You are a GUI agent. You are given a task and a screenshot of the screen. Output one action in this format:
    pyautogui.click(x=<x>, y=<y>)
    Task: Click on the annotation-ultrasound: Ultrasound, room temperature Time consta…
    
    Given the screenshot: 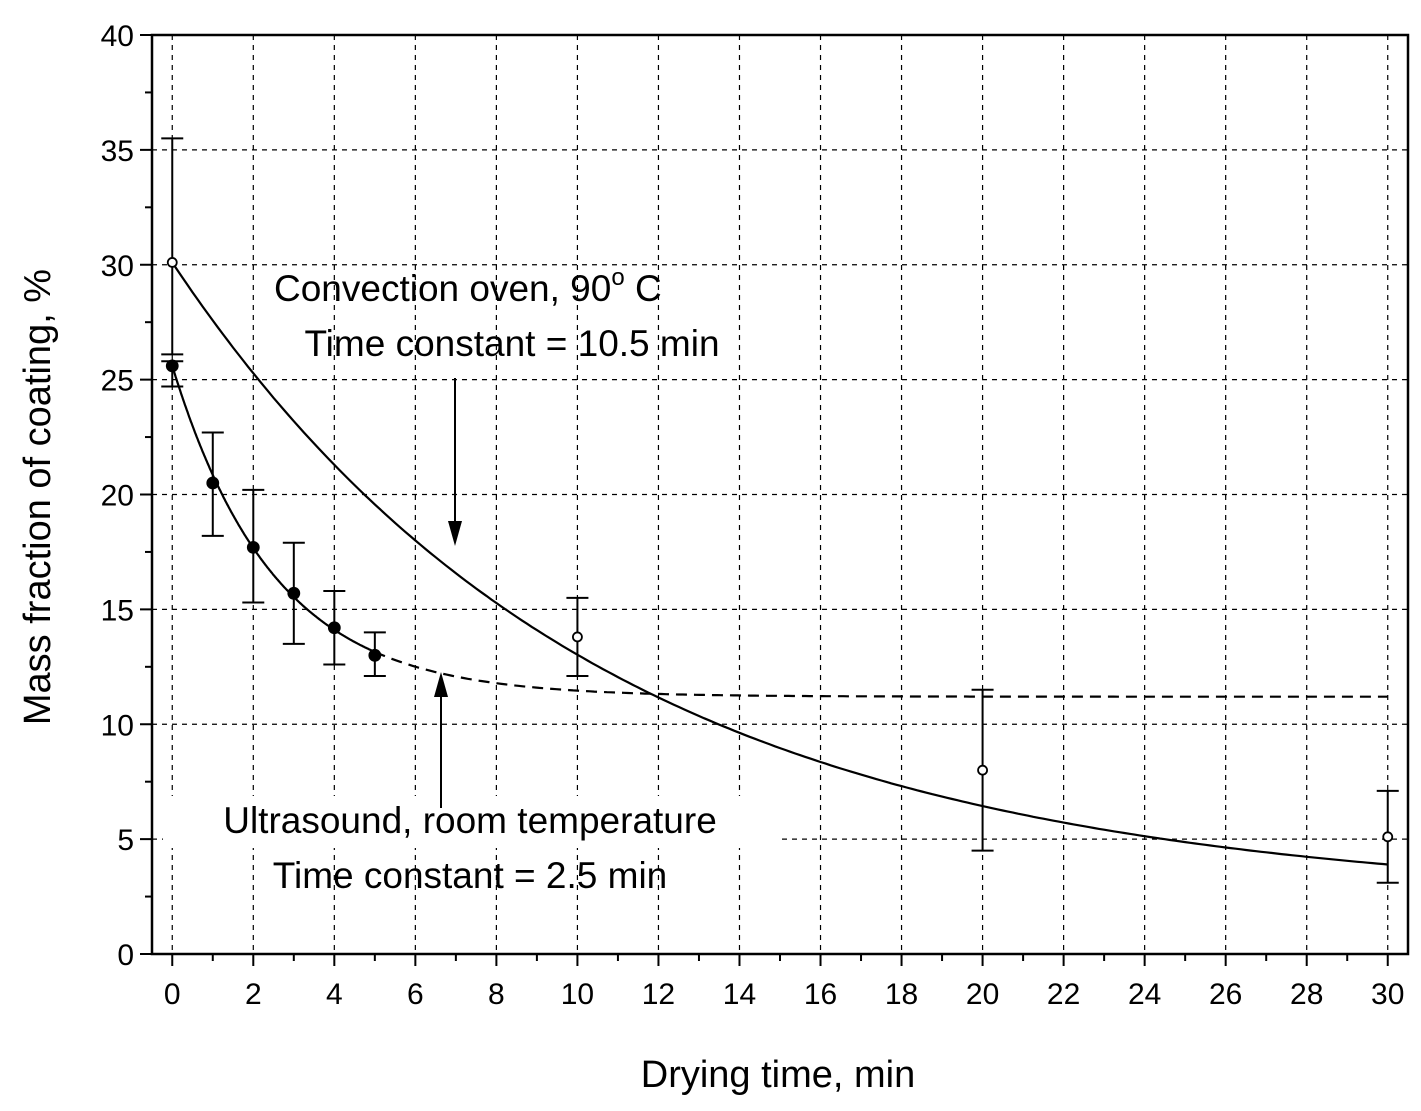 What is the action you would take?
    pyautogui.click(x=471, y=846)
    